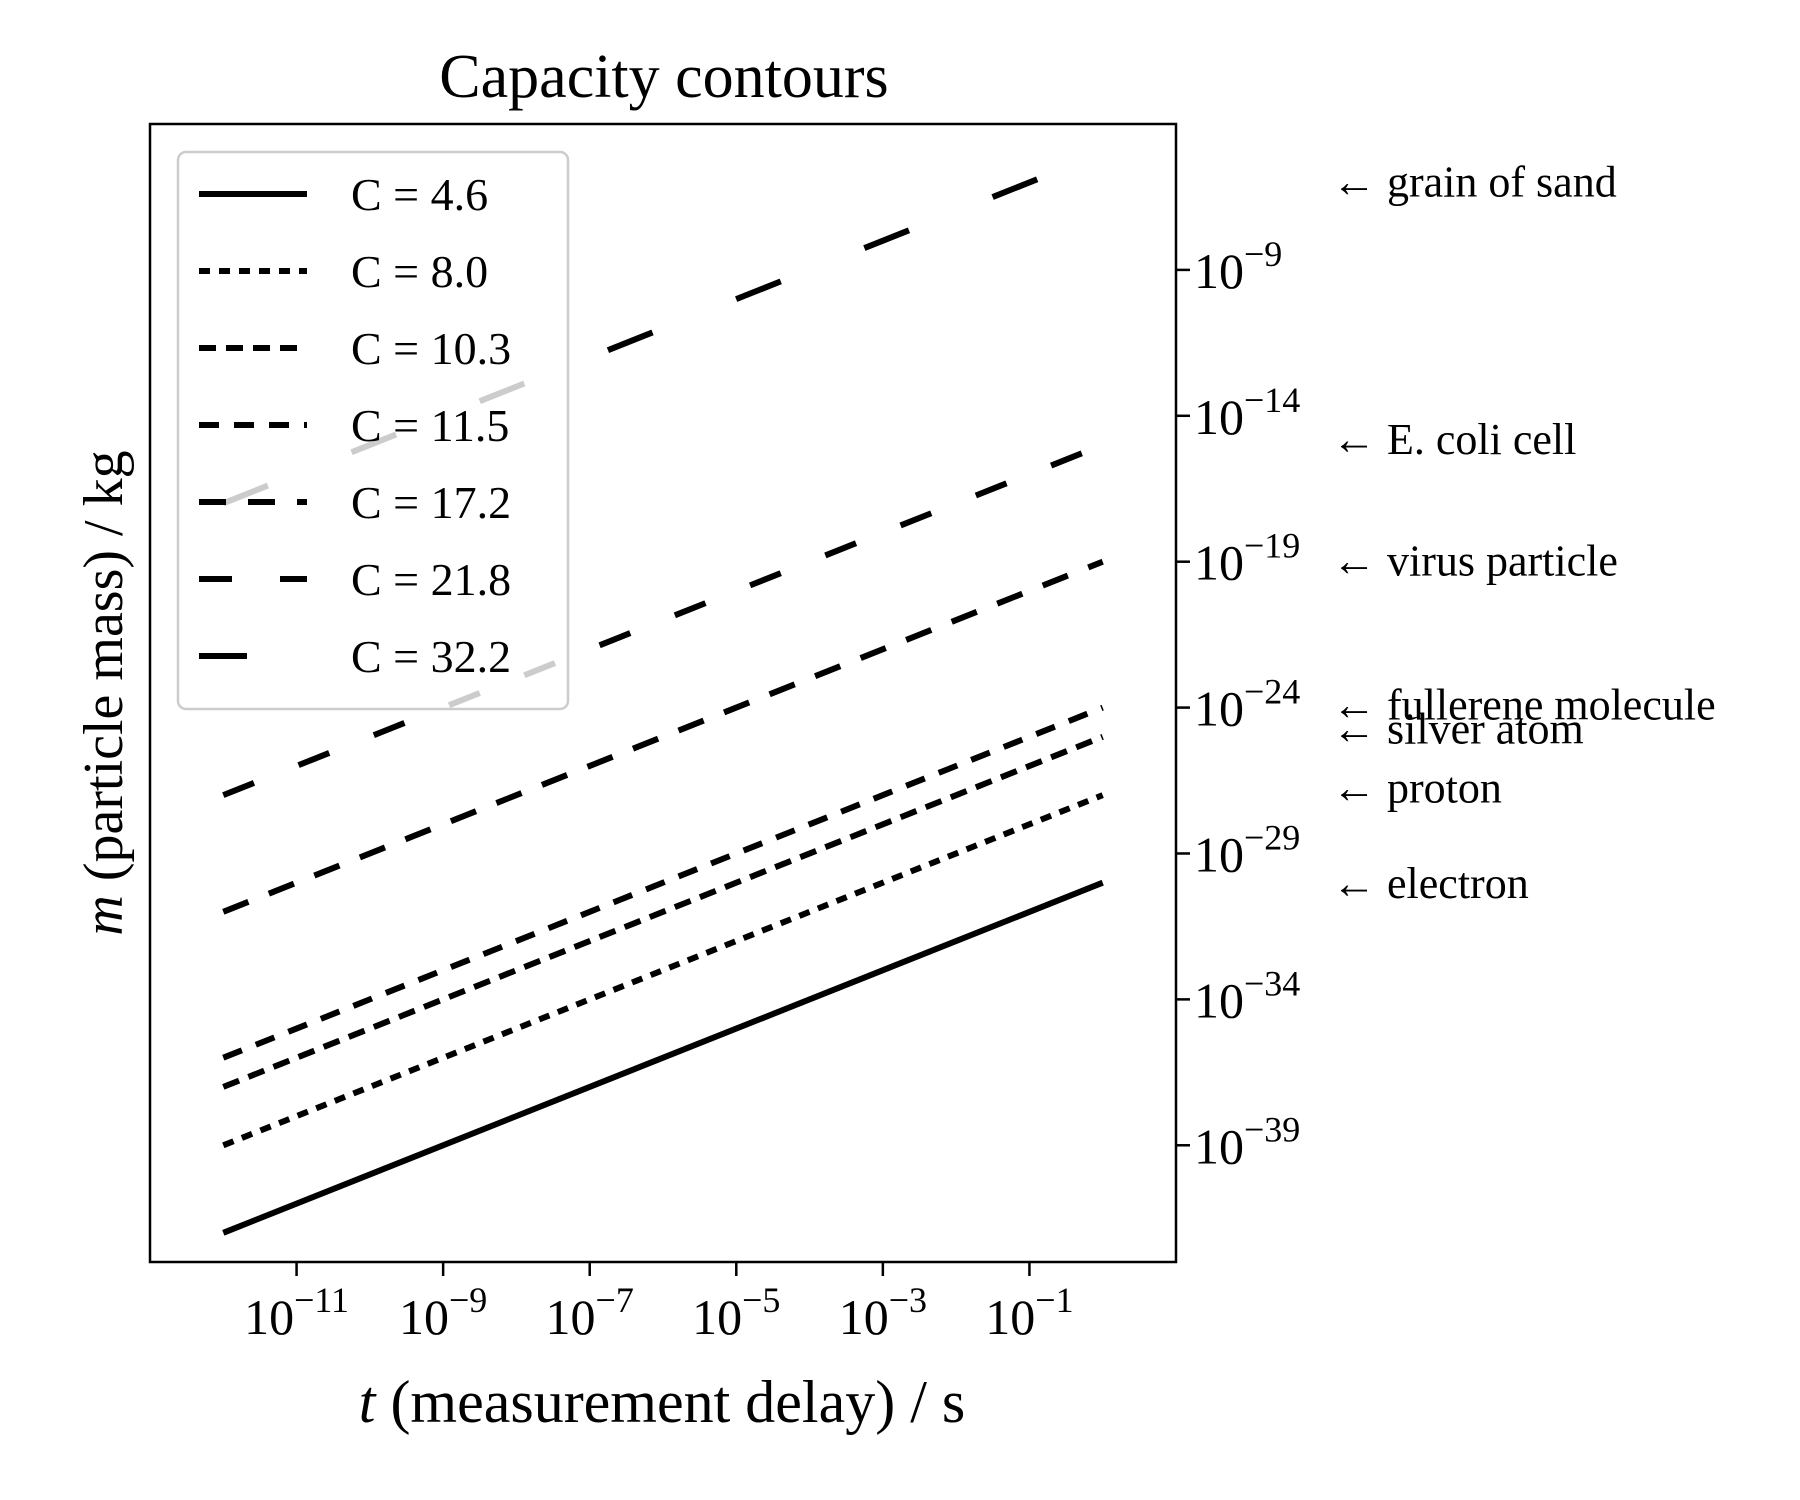 This screenshot has width=1800, height=1500. I want to click on chart-title: Capacity contours, so click(663, 77).